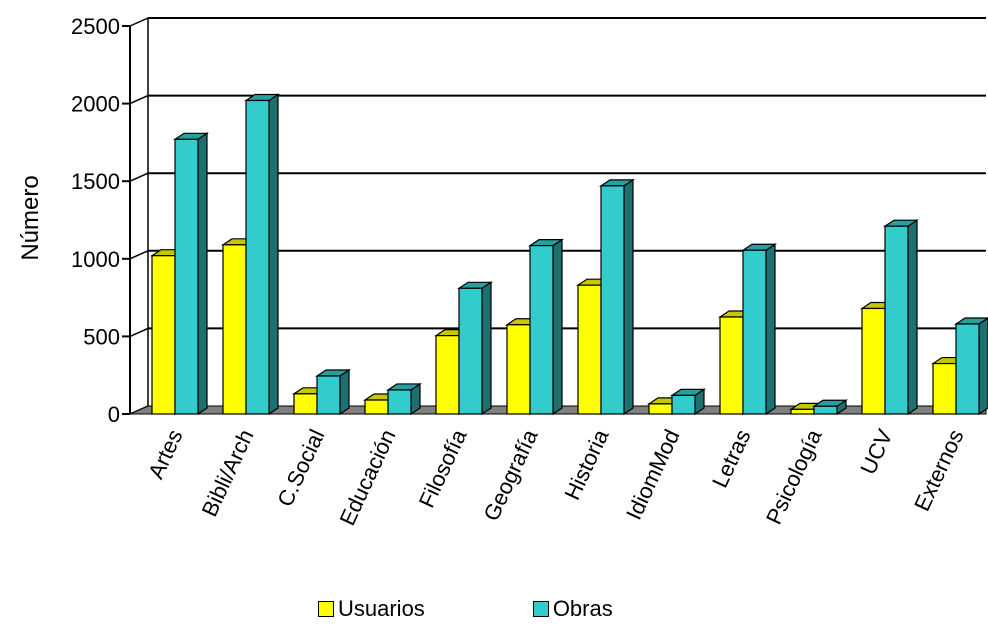 Image resolution: width=988 pixels, height=626 pixels. What do you see at coordinates (367, 478) in the screenshot?
I see `x-tick-label-educacion: Educación` at bounding box center [367, 478].